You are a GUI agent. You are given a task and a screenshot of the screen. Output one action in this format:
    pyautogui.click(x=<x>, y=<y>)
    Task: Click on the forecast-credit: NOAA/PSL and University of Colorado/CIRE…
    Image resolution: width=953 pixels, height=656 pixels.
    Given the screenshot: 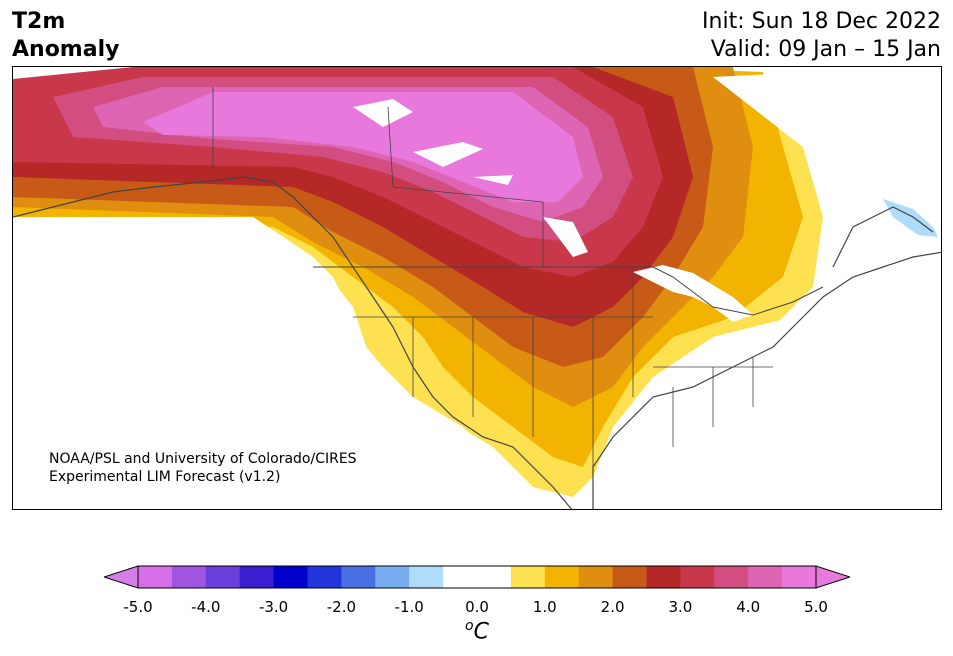 What is the action you would take?
    pyautogui.click(x=203, y=468)
    